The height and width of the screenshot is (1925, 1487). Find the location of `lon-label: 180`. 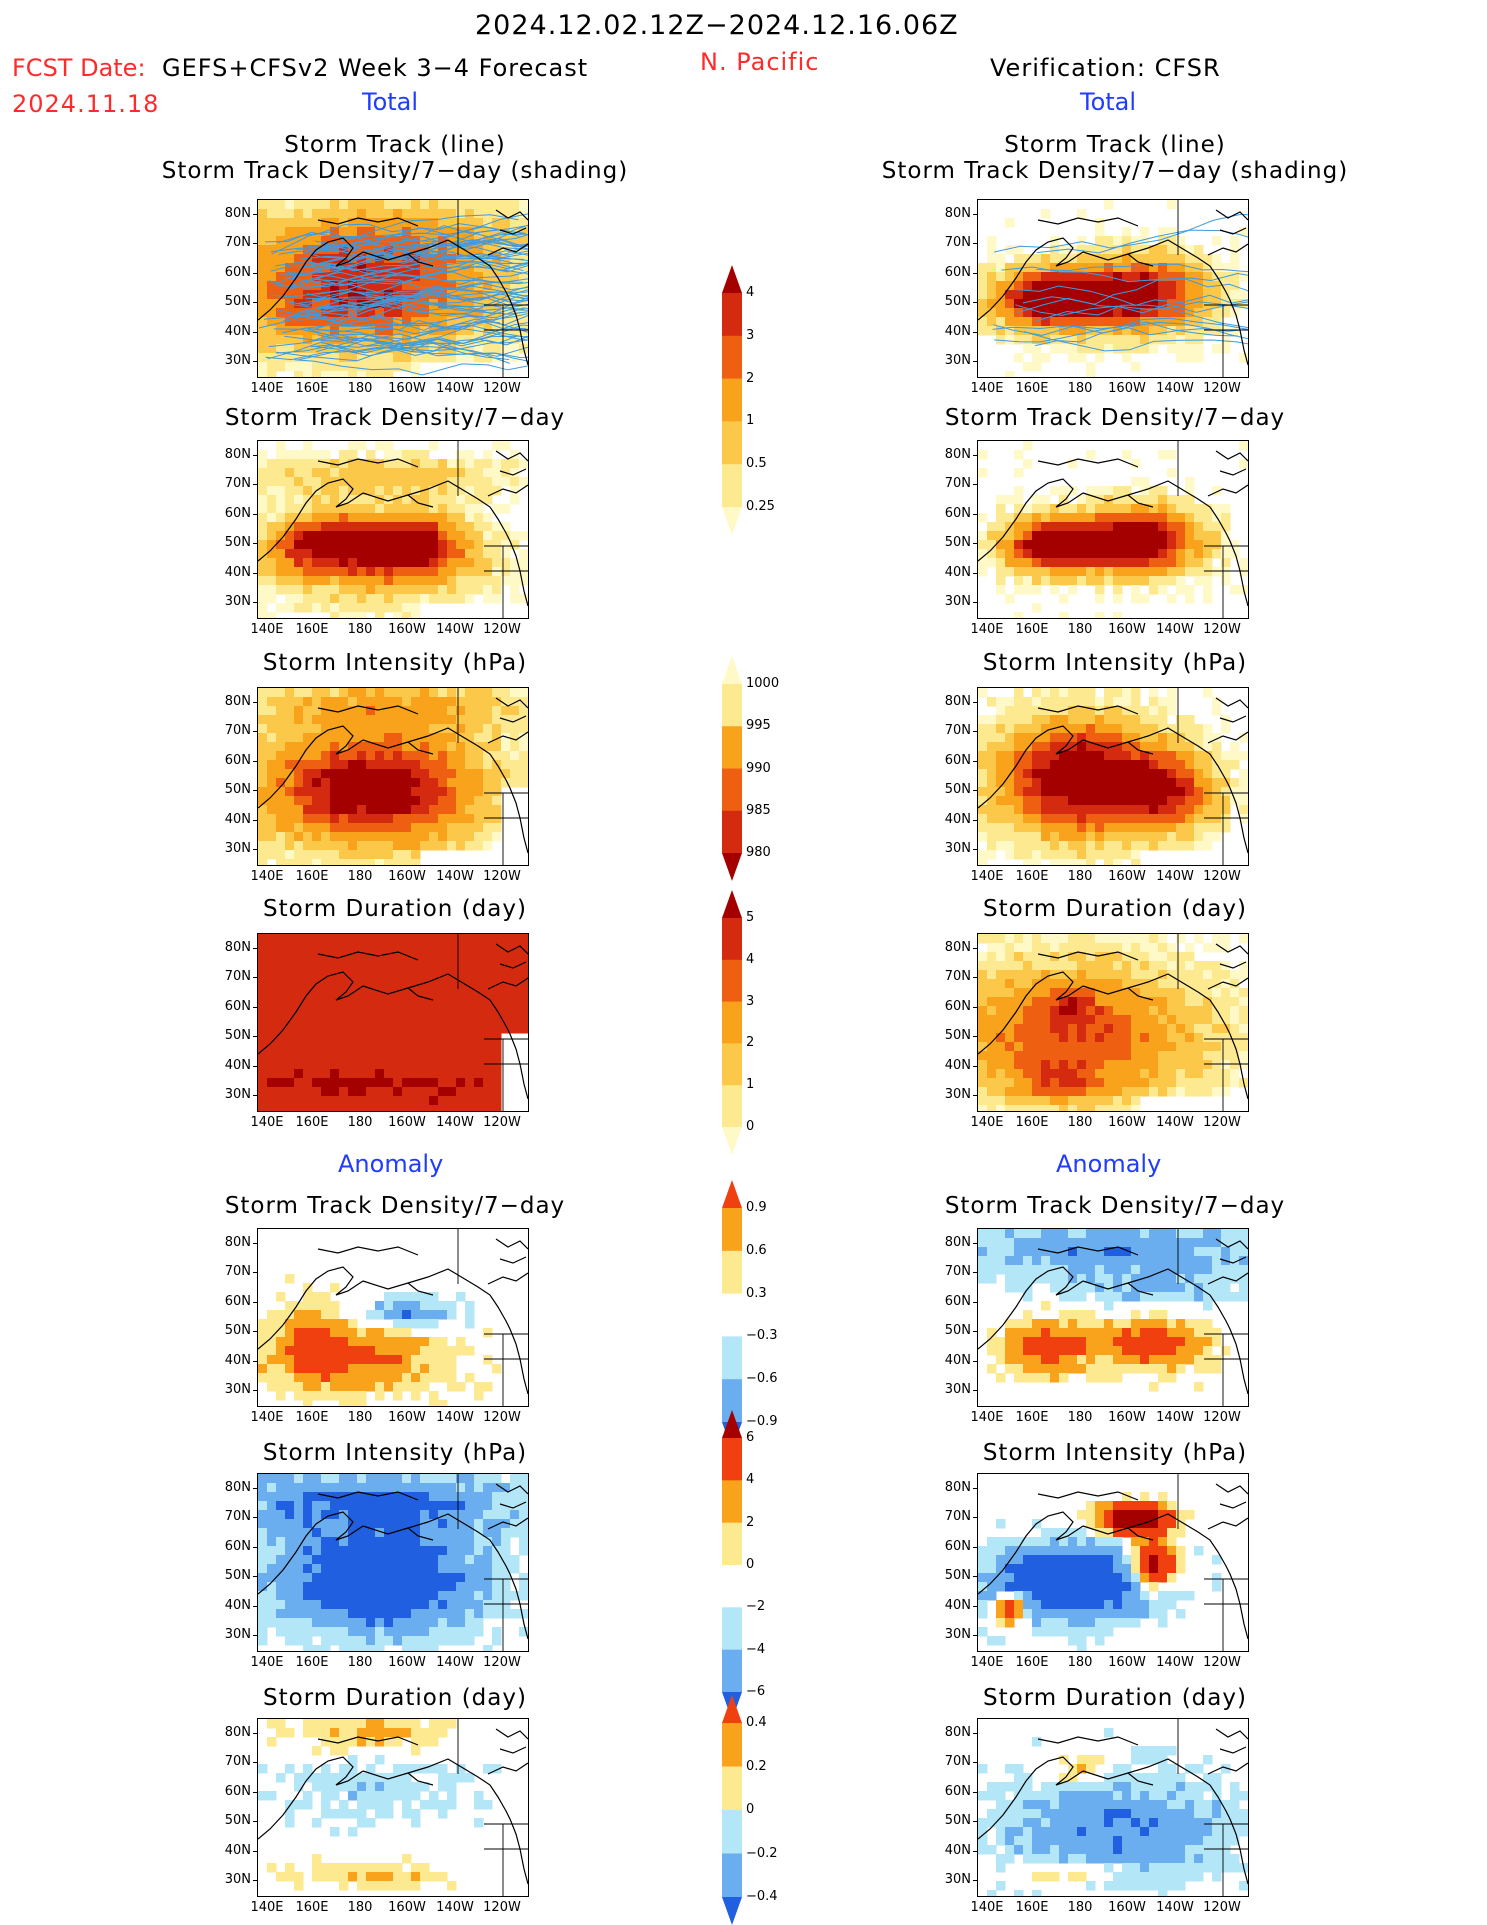

lon-label: 180 is located at coordinates (1080, 388).